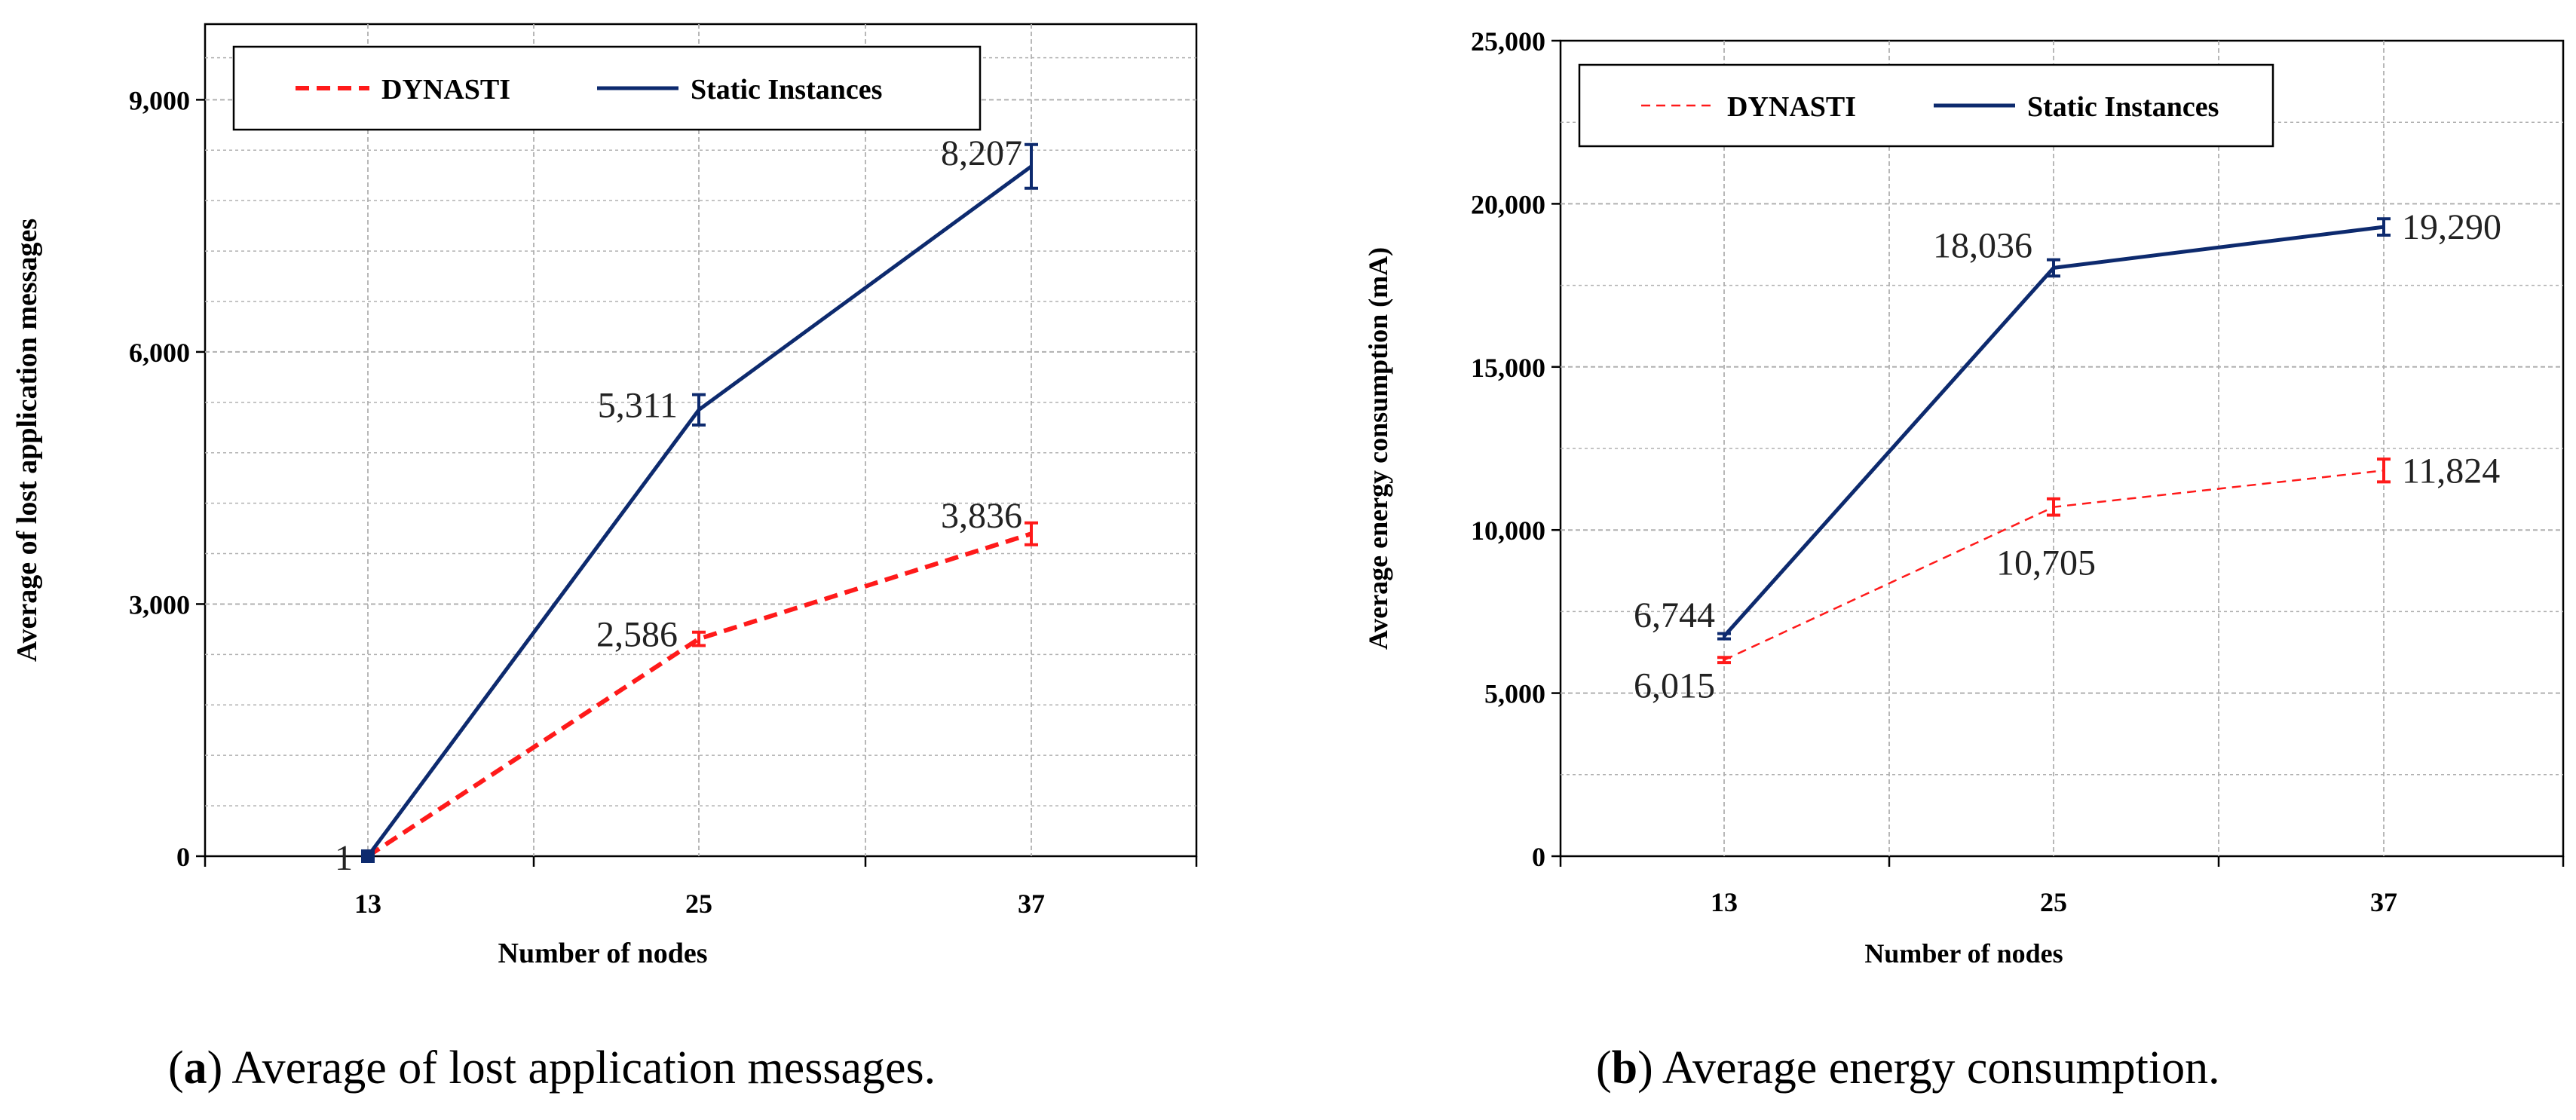 The width and height of the screenshot is (2576, 1120). What do you see at coordinates (159, 604) in the screenshot?
I see `y-tick-label: 3,000` at bounding box center [159, 604].